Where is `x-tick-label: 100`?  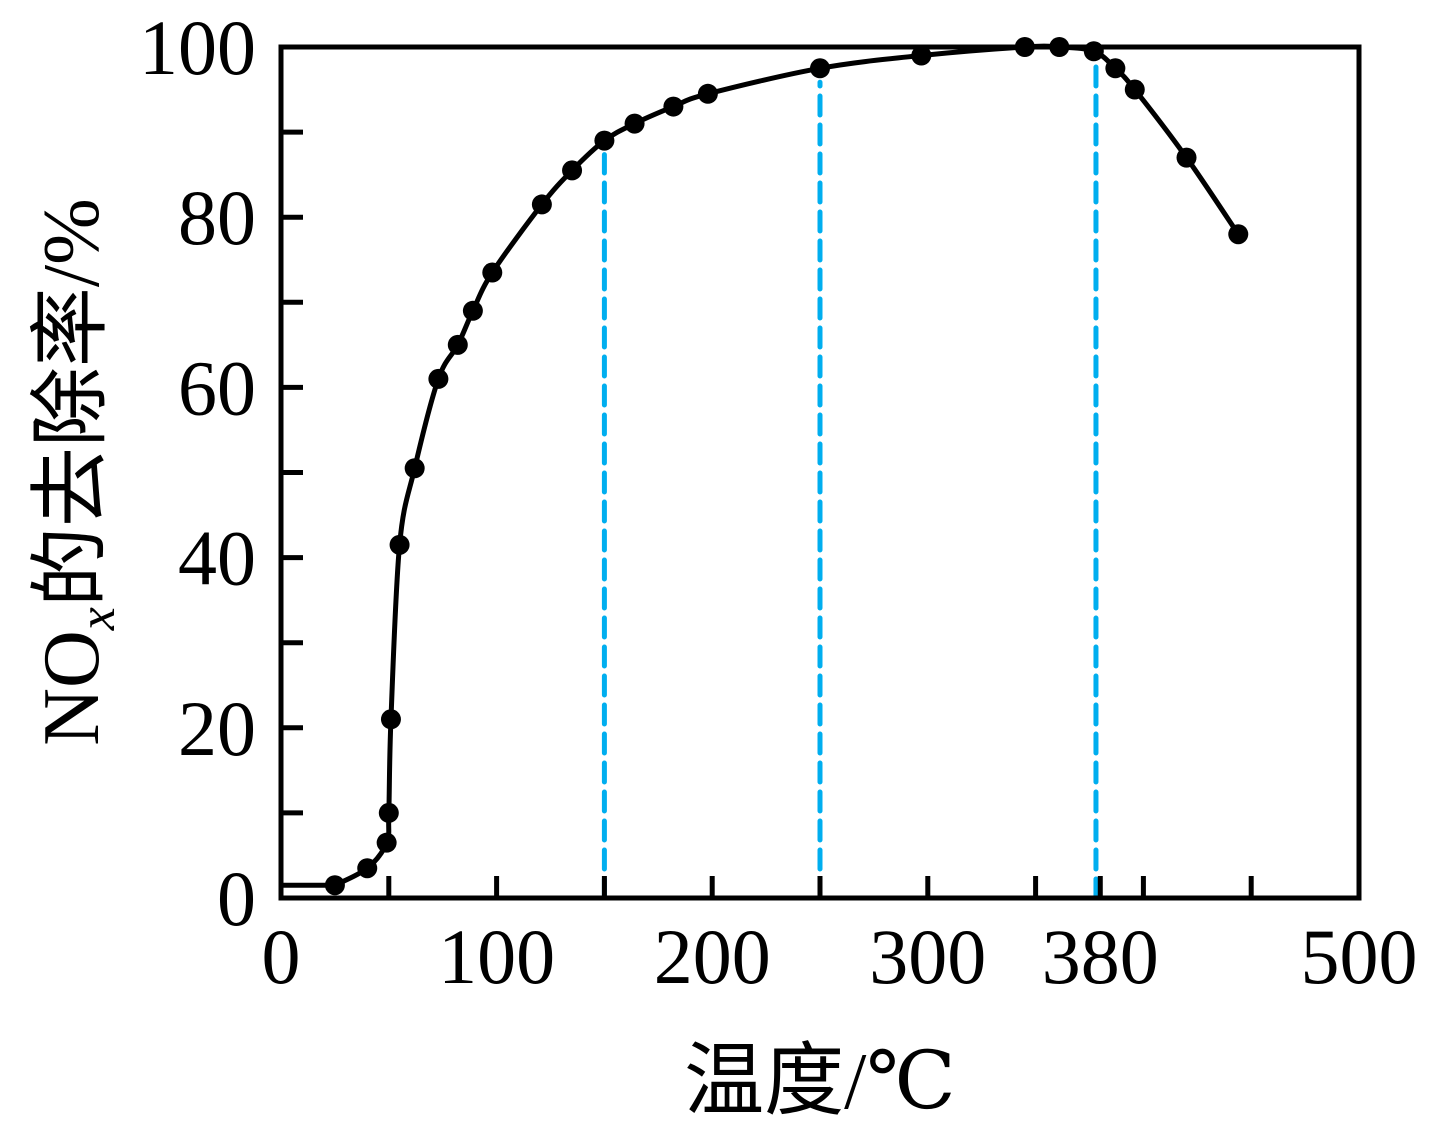 x-tick-label: 100 is located at coordinates (496, 956).